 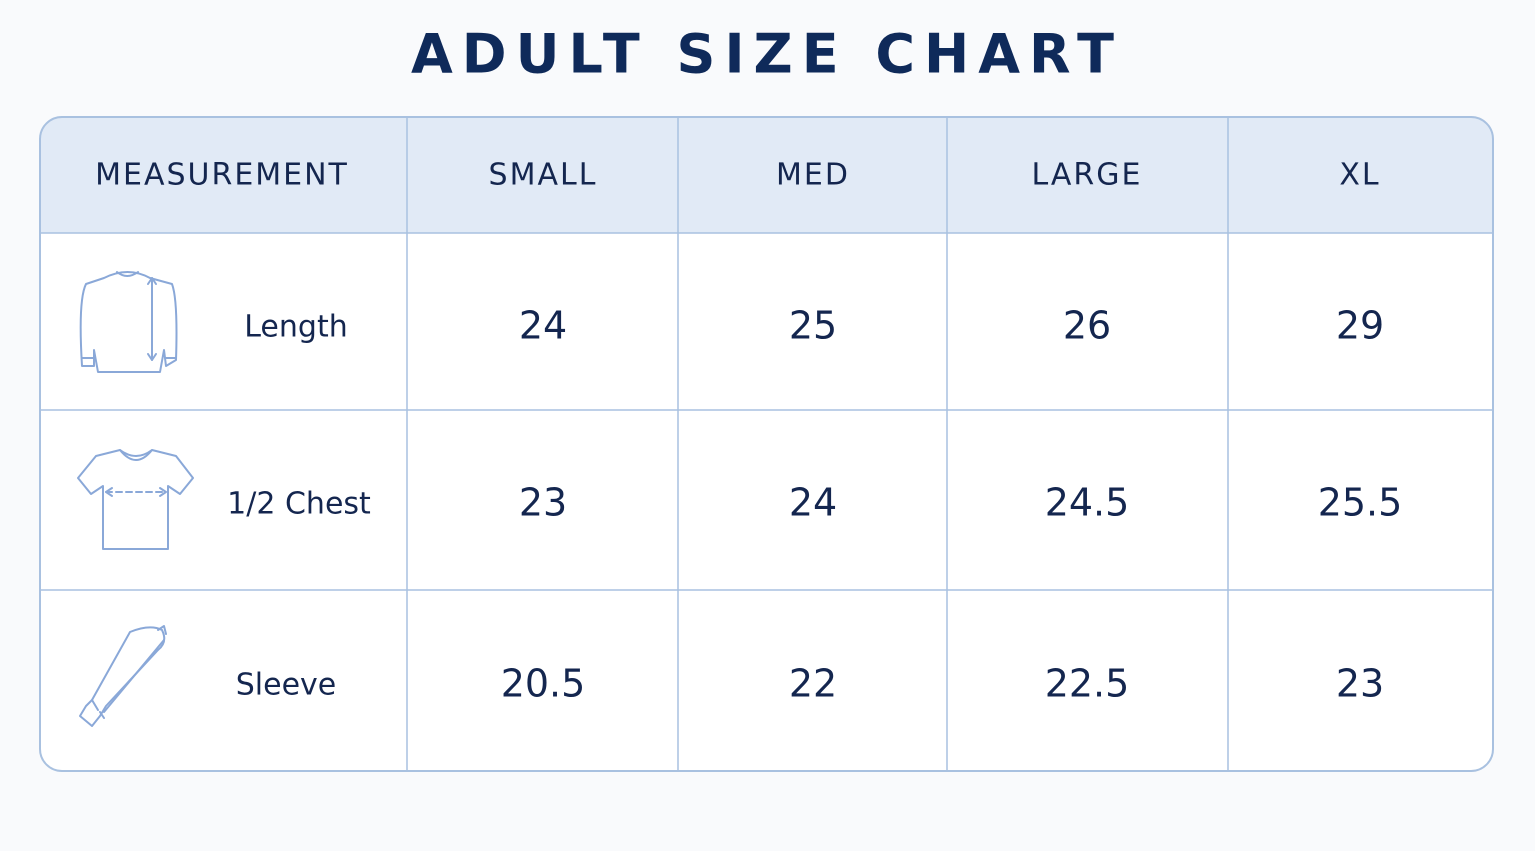 What do you see at coordinates (1087, 684) in the screenshot?
I see `size-value: 22.5` at bounding box center [1087, 684].